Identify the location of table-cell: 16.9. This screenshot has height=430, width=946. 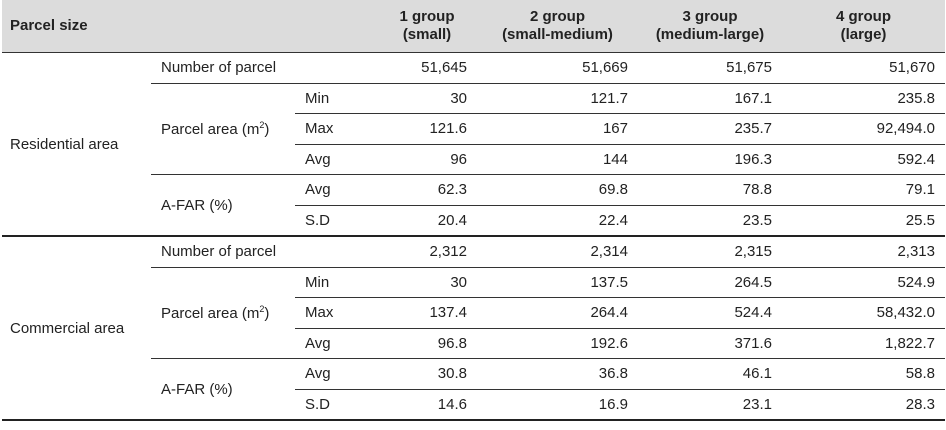
(557, 405).